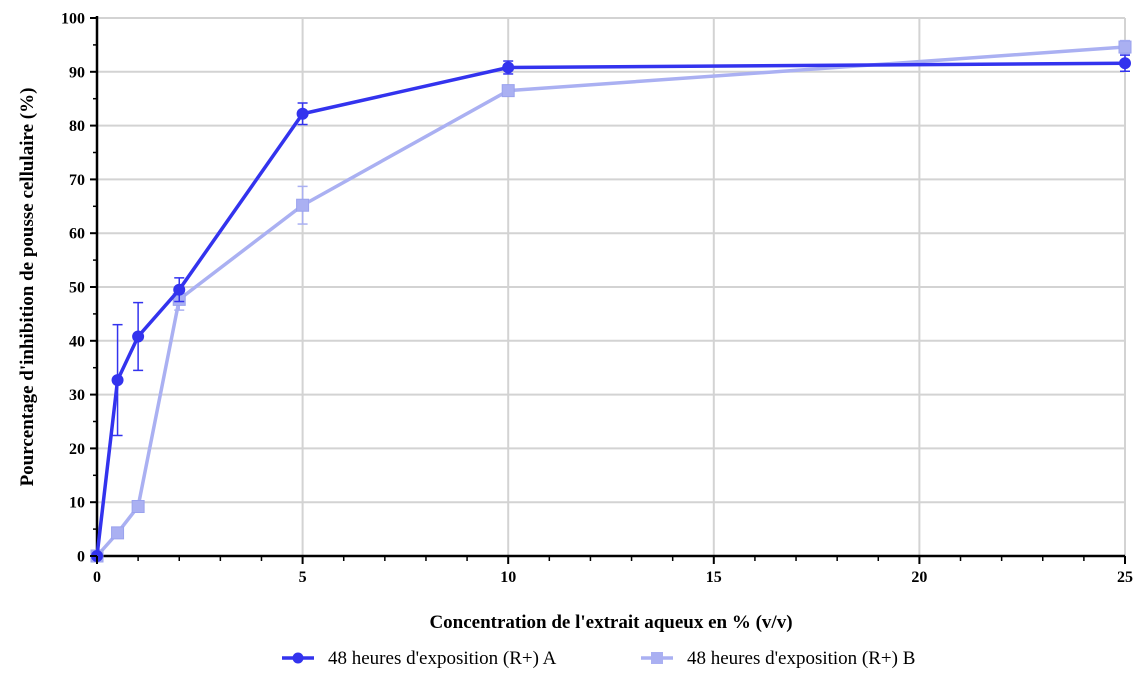 The height and width of the screenshot is (679, 1142). What do you see at coordinates (303, 577) in the screenshot?
I see `x-tick-label: 5` at bounding box center [303, 577].